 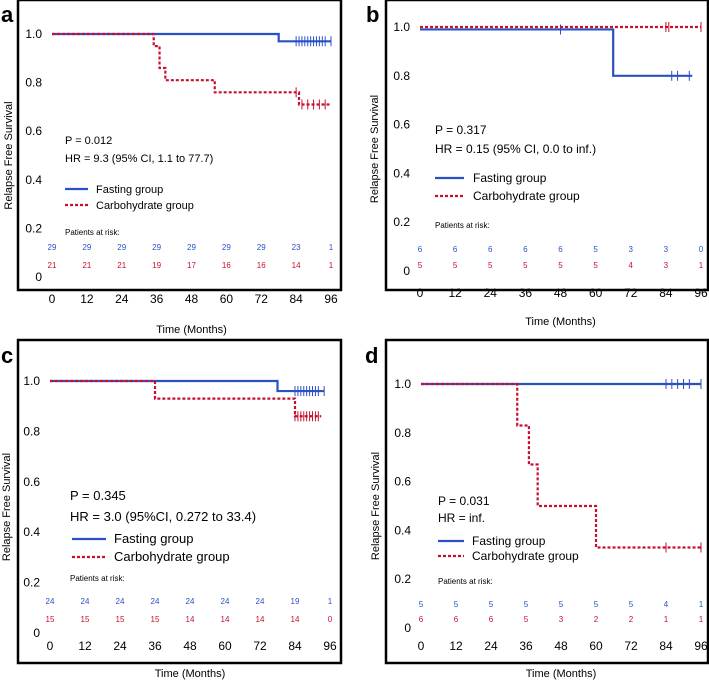 What do you see at coordinates (461, 130) in the screenshot?
I see `p-value: P = 0.317` at bounding box center [461, 130].